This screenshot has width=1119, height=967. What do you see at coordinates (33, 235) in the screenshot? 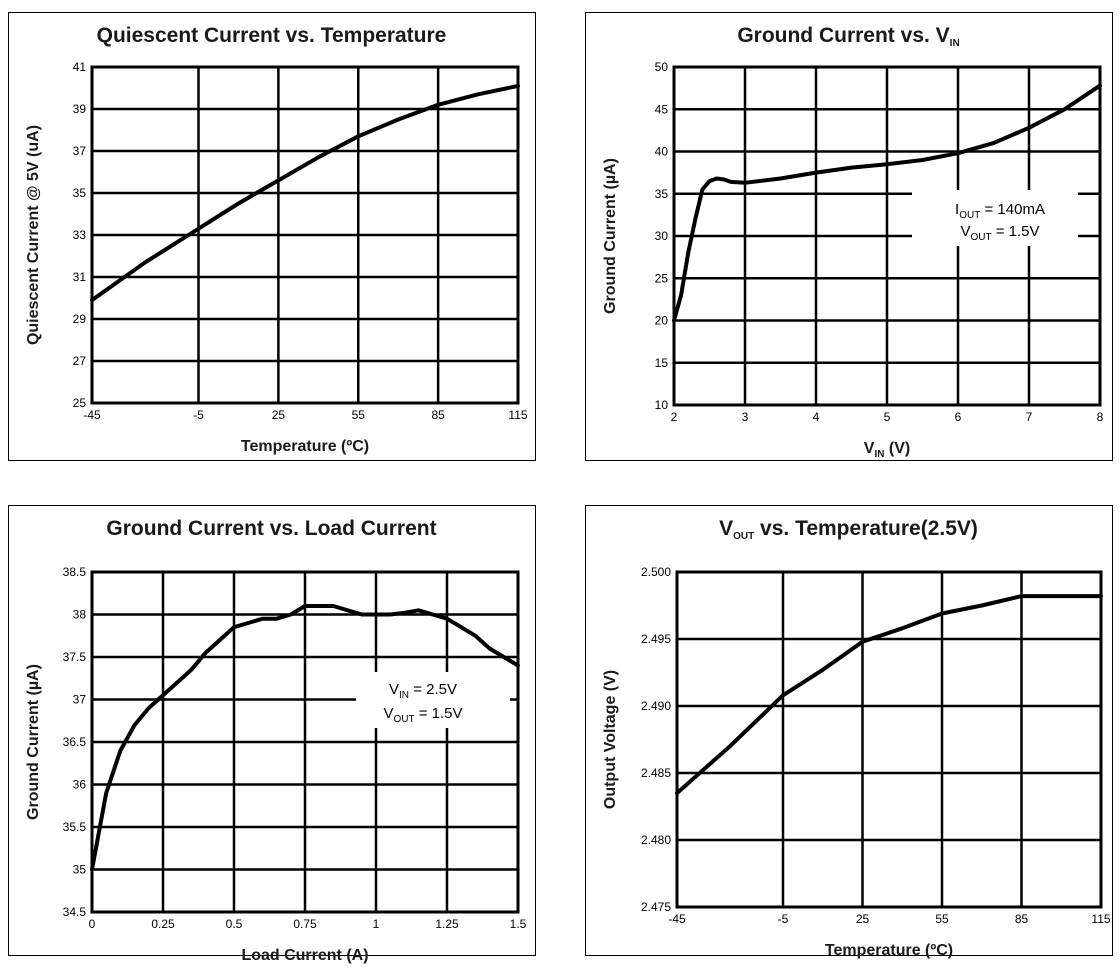
I see `y-axis-label: Quiescent Current @ 5V (uA)` at bounding box center [33, 235].